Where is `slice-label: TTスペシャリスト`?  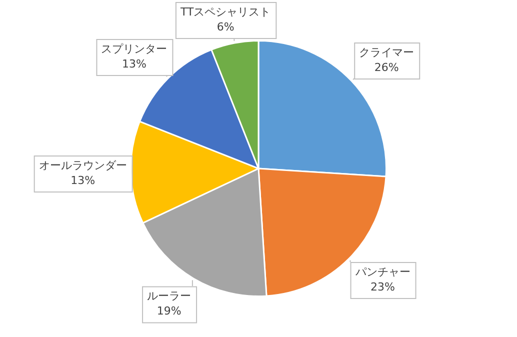
slice-label: TTスペシャリスト is located at coordinates (225, 11).